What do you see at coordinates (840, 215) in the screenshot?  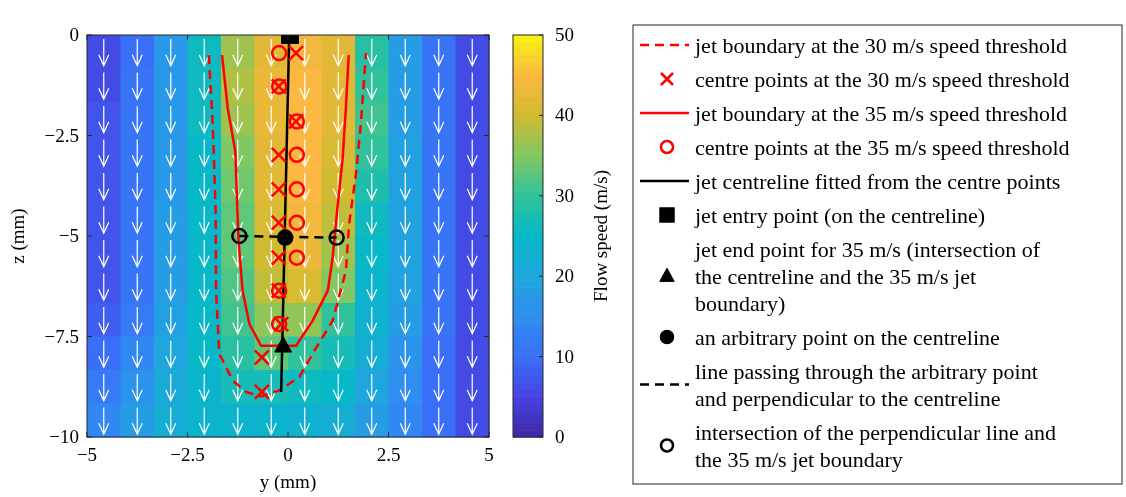 I see `legend-label: jet entry point (on the centreline)` at bounding box center [840, 215].